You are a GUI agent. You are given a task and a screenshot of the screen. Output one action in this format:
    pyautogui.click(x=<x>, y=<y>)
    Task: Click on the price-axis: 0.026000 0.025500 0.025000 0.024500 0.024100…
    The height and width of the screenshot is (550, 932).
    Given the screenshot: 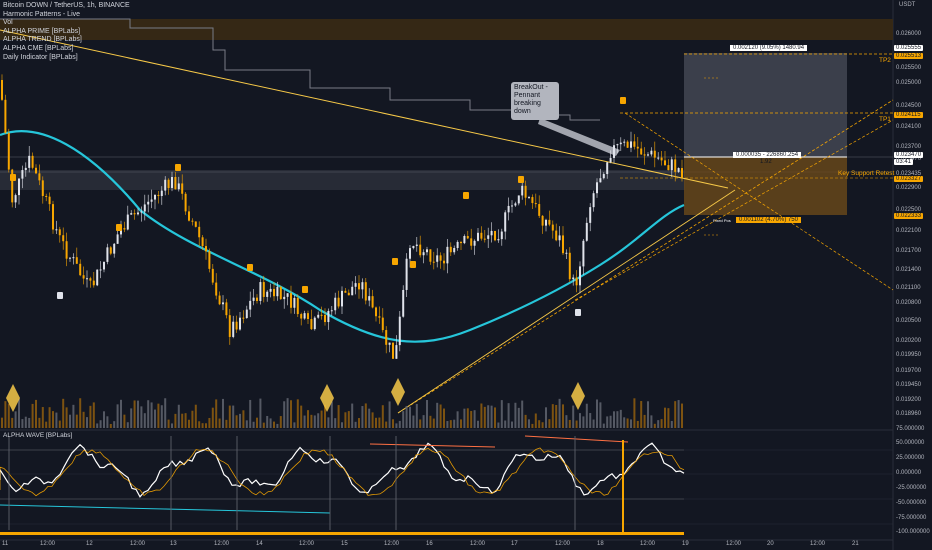 What is the action you would take?
    pyautogui.click(x=912, y=215)
    